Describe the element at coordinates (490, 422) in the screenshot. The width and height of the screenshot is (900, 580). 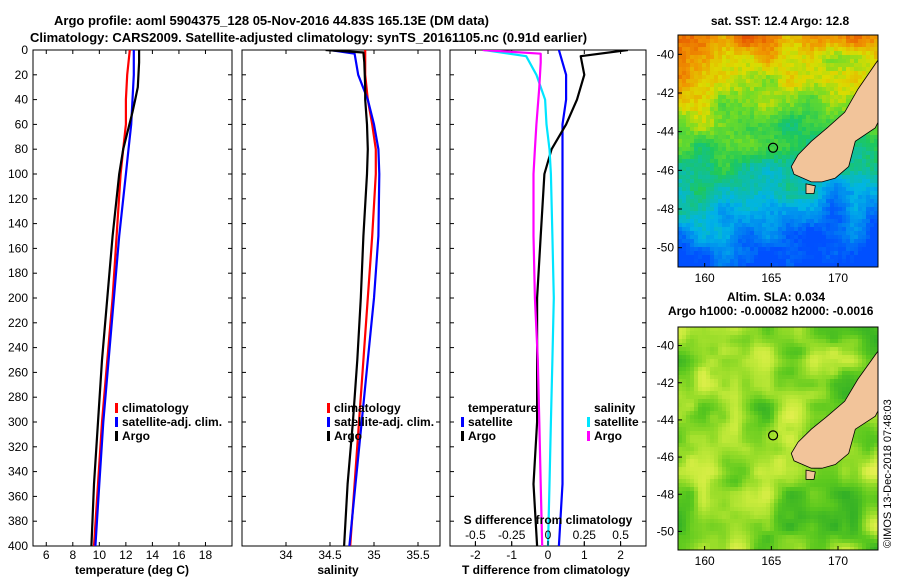
I see `legend-label-t-satellite: satellite` at that location.